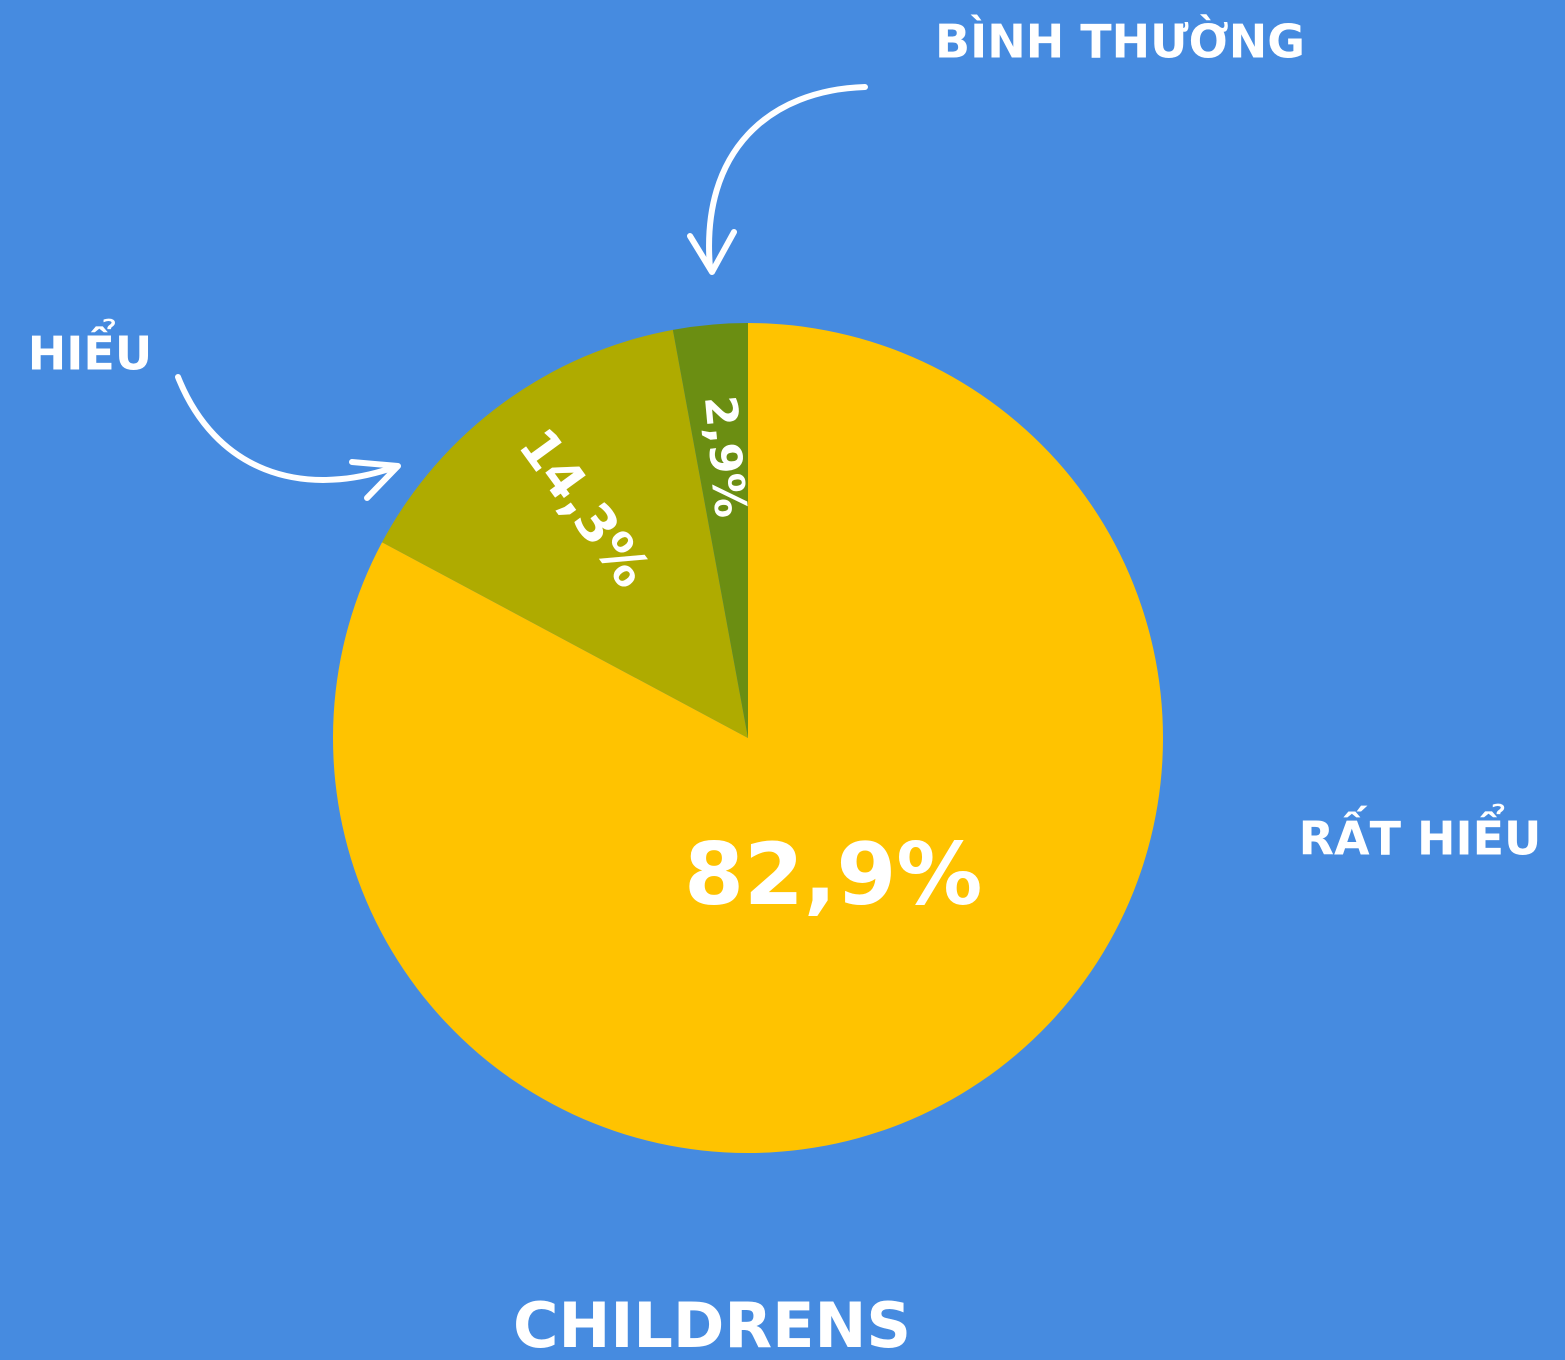  Describe the element at coordinates (712, 1324) in the screenshot. I see `chart-title: CHILDRENS` at that location.